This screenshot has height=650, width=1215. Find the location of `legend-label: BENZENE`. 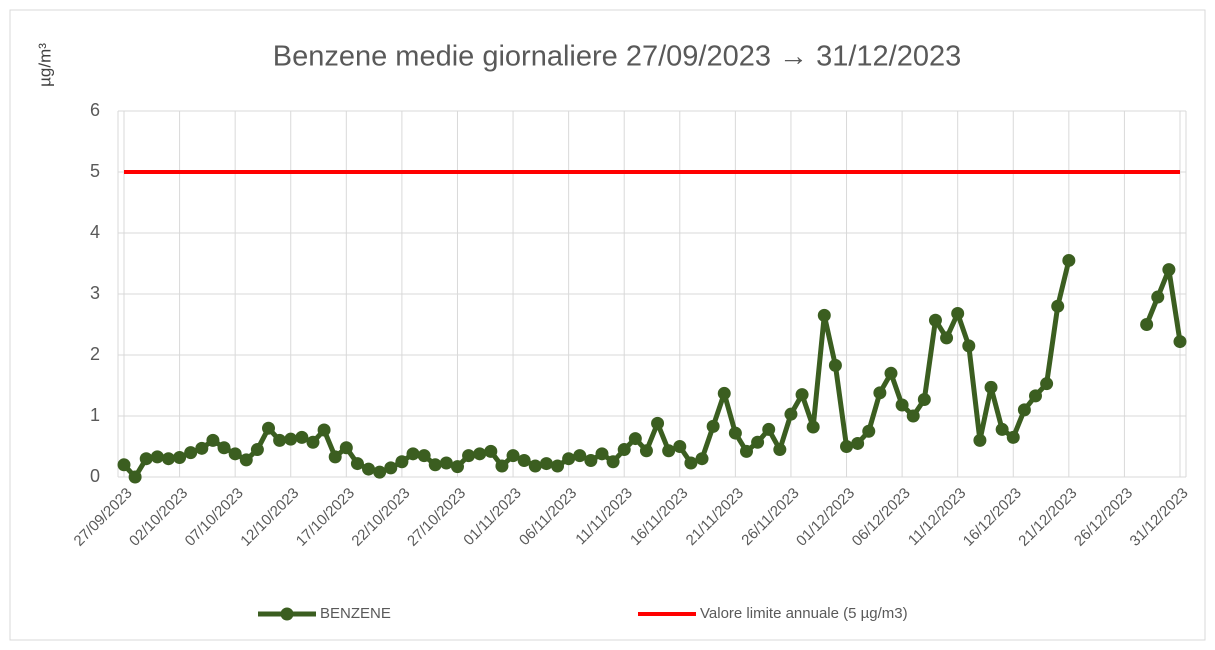

legend-label: BENZENE is located at coordinates (355, 613).